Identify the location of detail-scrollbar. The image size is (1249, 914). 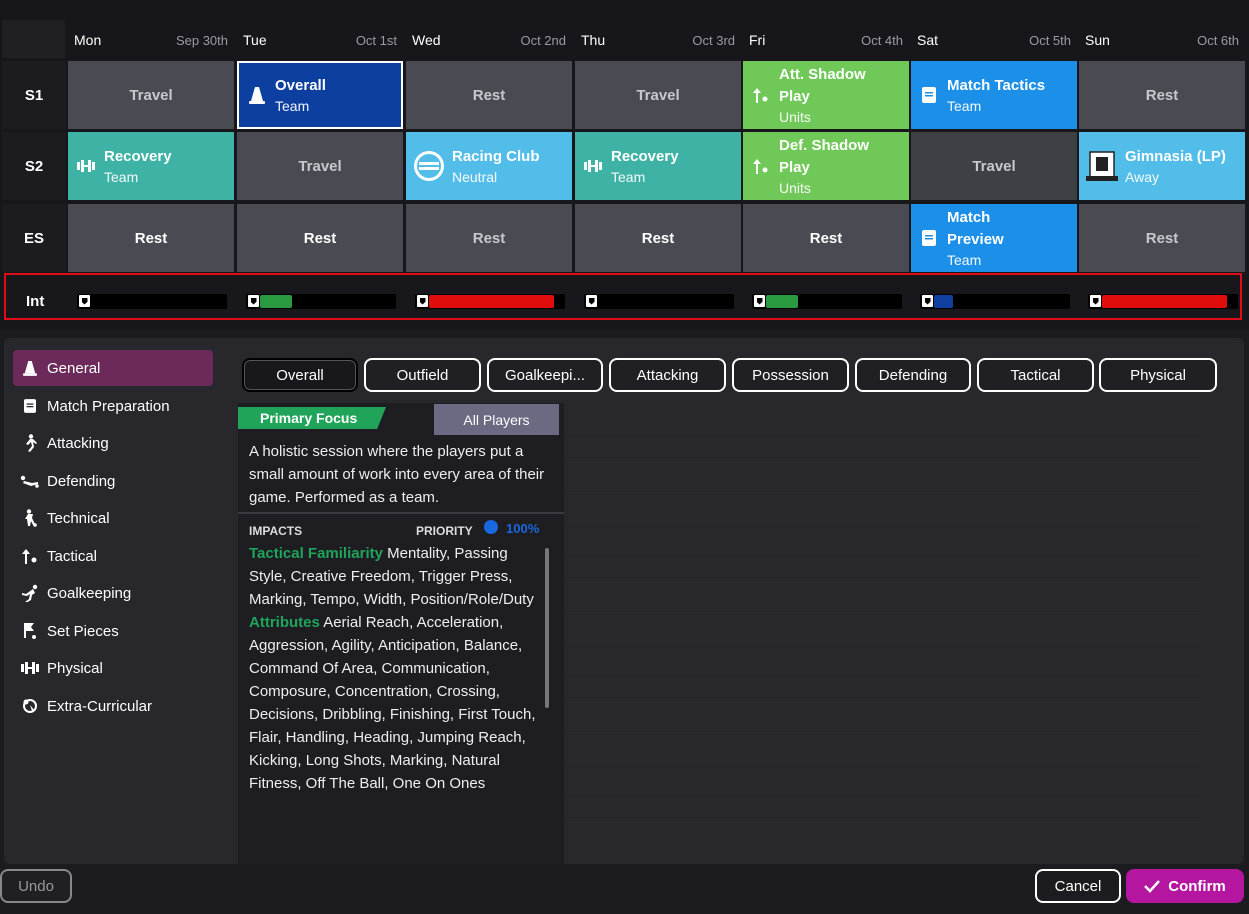
(547, 628).